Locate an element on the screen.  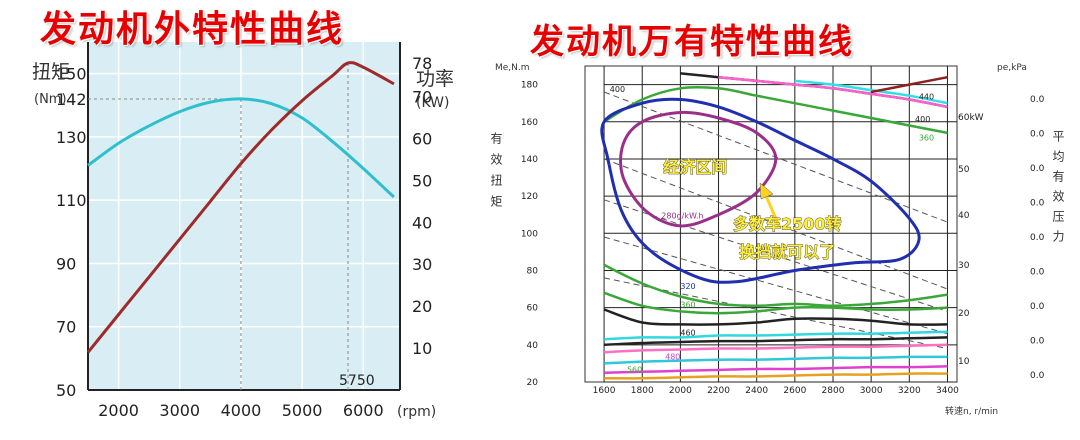
contour-value-label: 480 is located at coordinates (672, 357).